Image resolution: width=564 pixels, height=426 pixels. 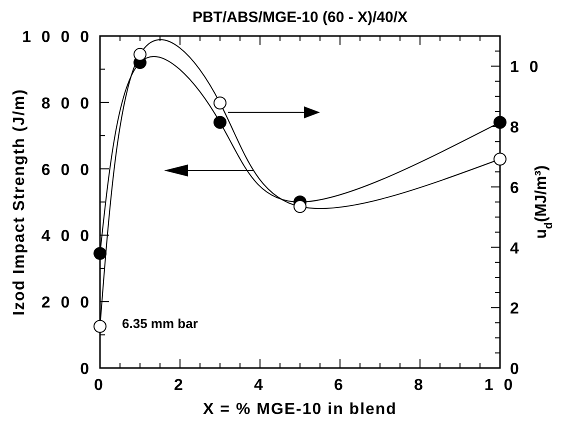 I want to click on y2-tick-label: 8, so click(x=516, y=128).